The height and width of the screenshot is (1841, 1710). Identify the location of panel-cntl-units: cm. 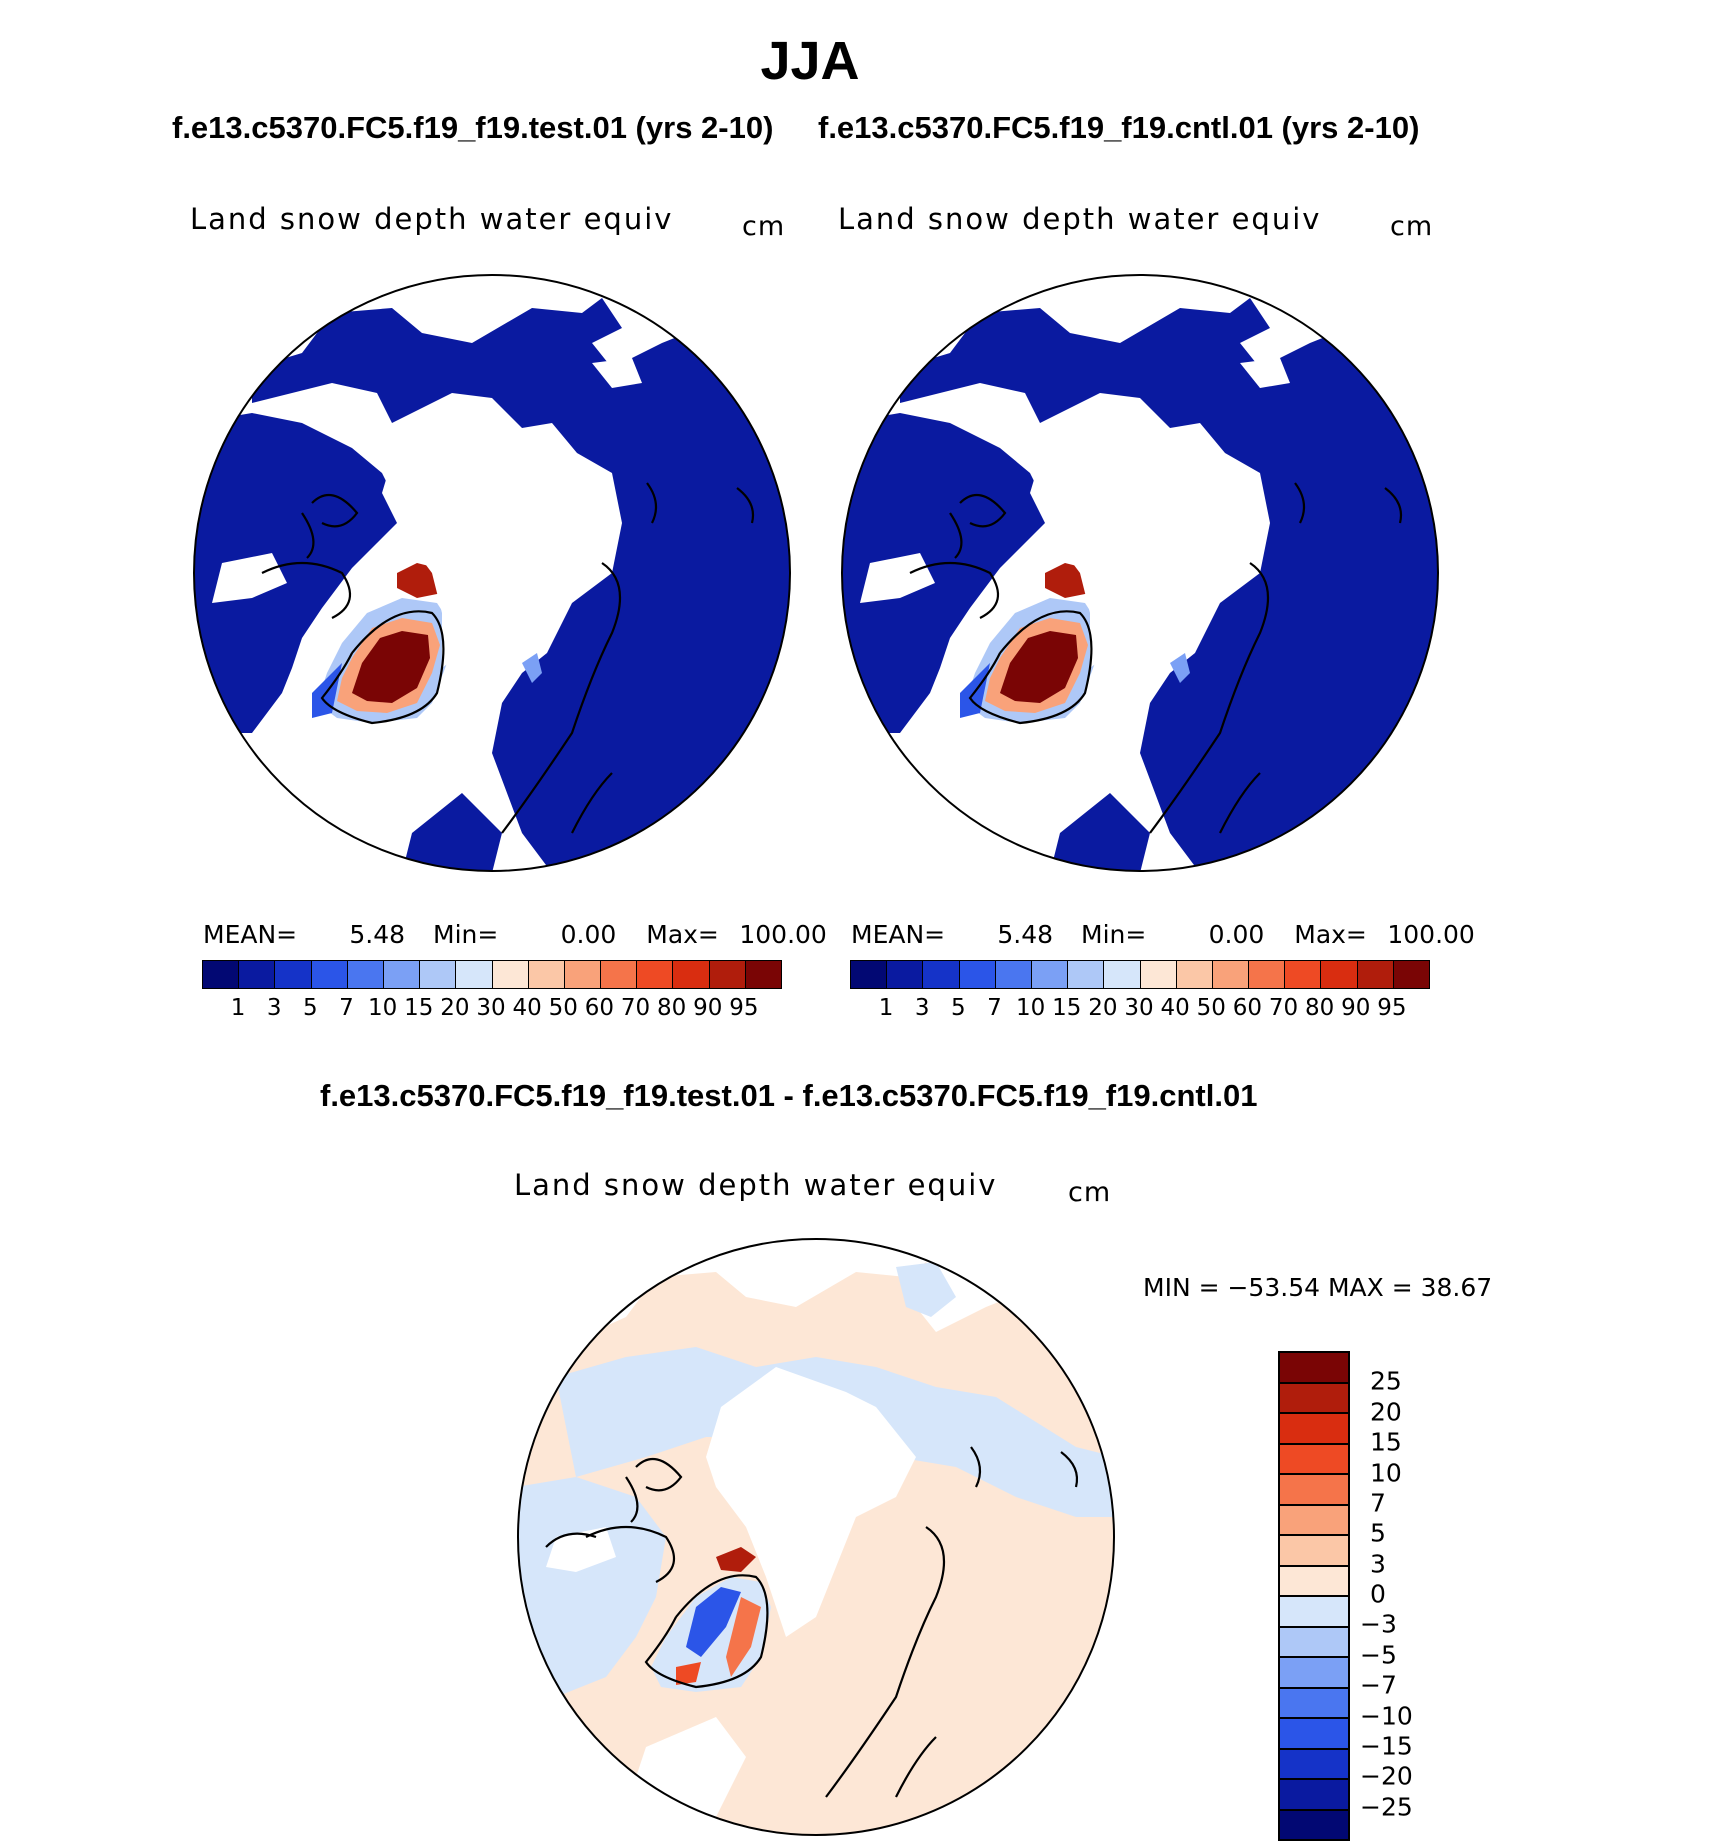
(1412, 226).